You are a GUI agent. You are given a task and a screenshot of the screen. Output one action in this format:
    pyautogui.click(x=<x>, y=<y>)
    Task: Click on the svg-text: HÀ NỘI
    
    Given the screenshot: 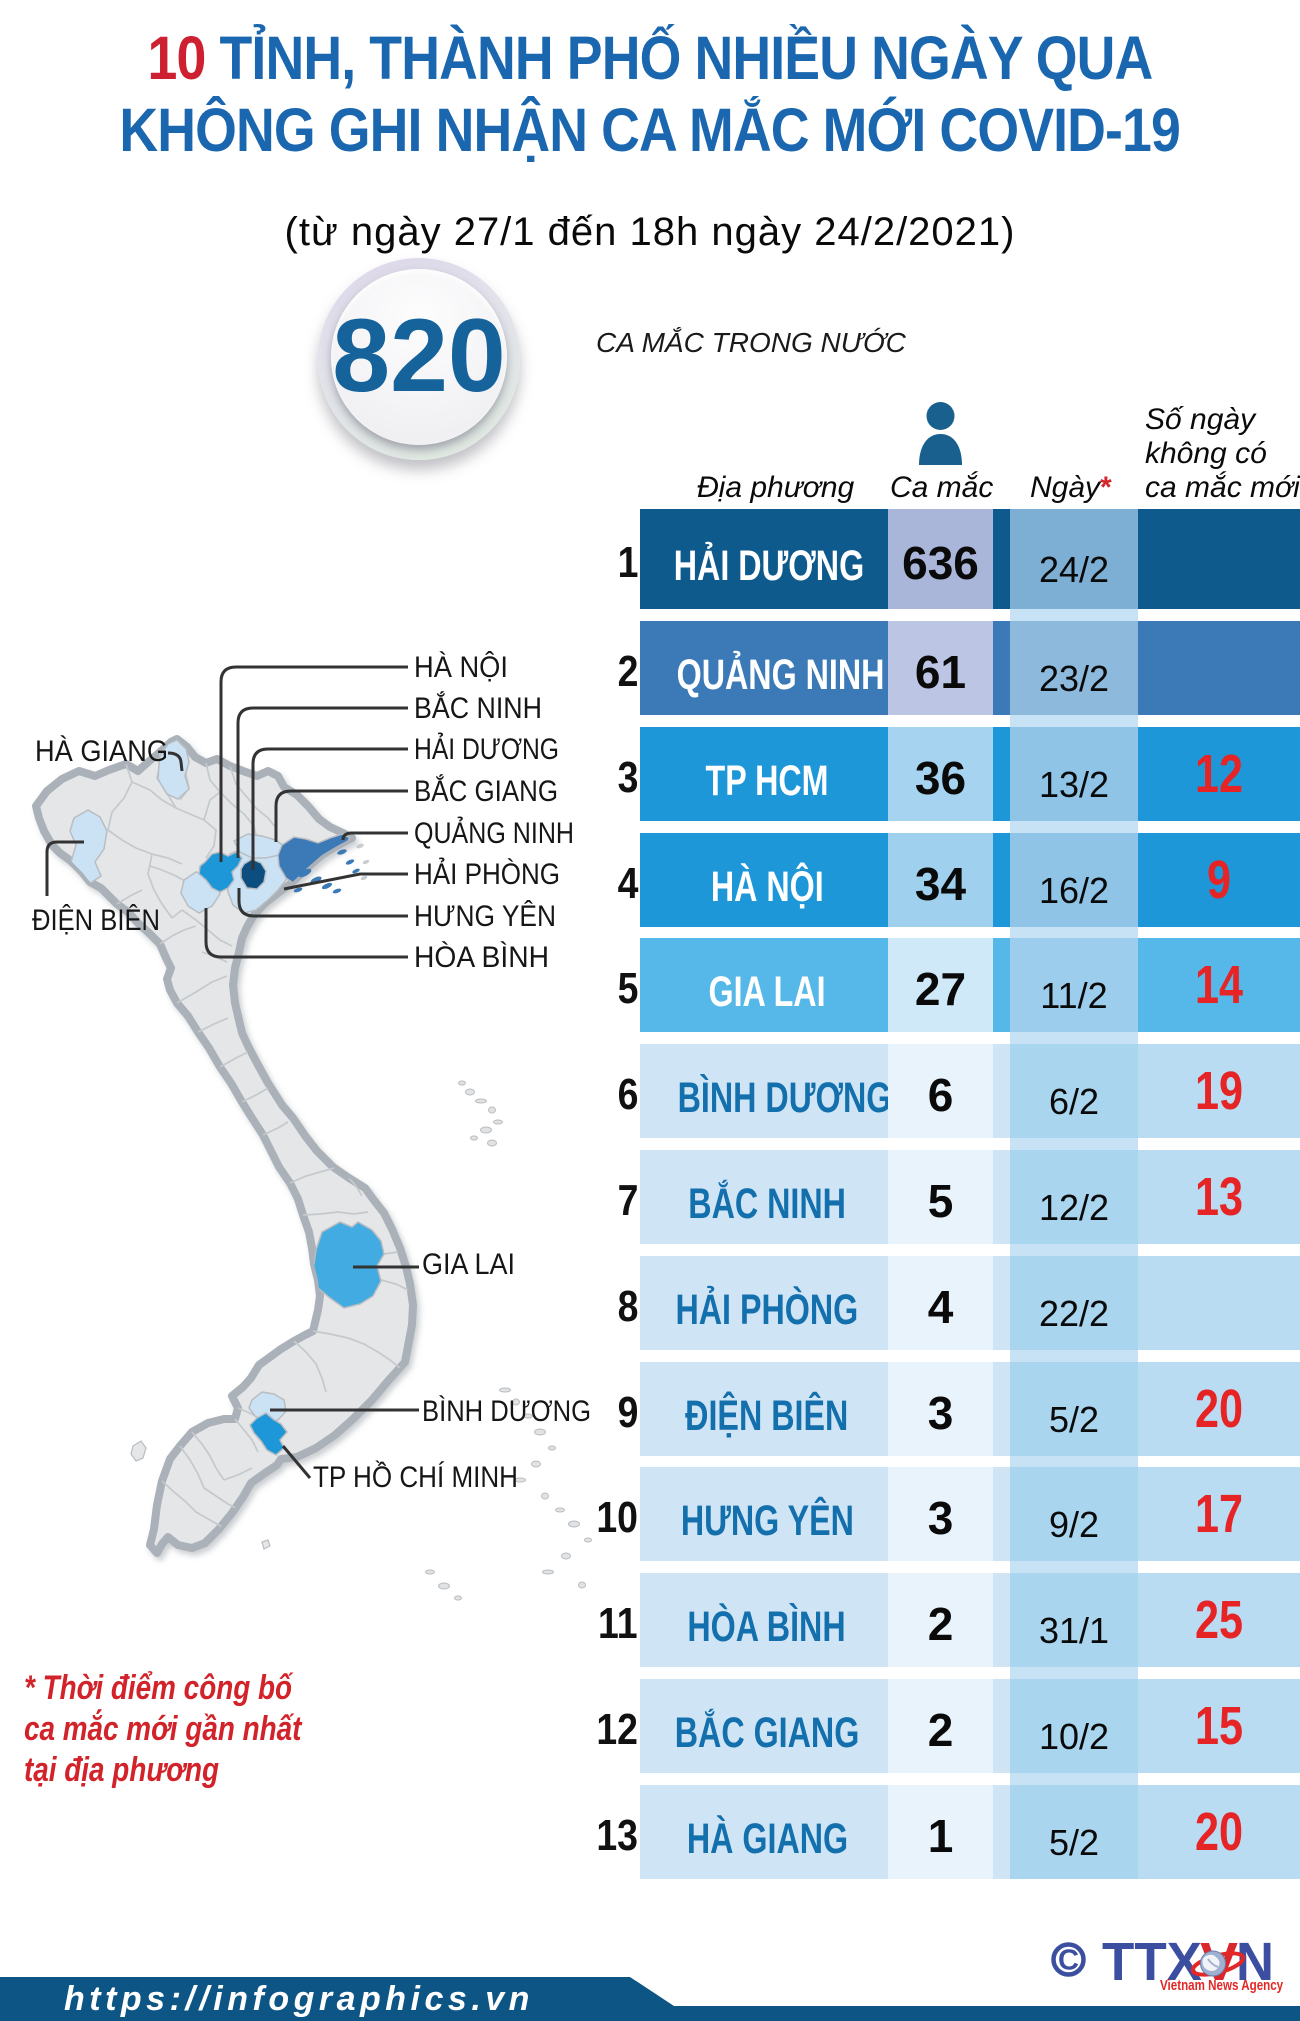 What is the action you would take?
    pyautogui.click(x=461, y=667)
    